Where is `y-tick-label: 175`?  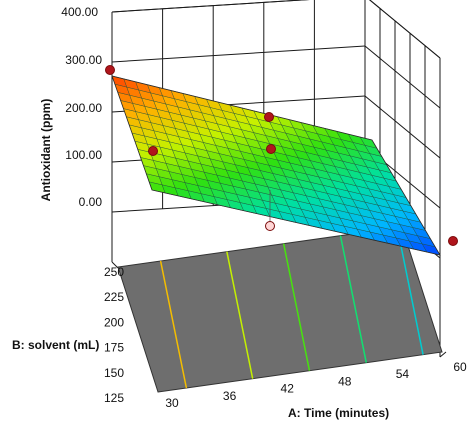 y-tick-label: 175 is located at coordinates (114, 348).